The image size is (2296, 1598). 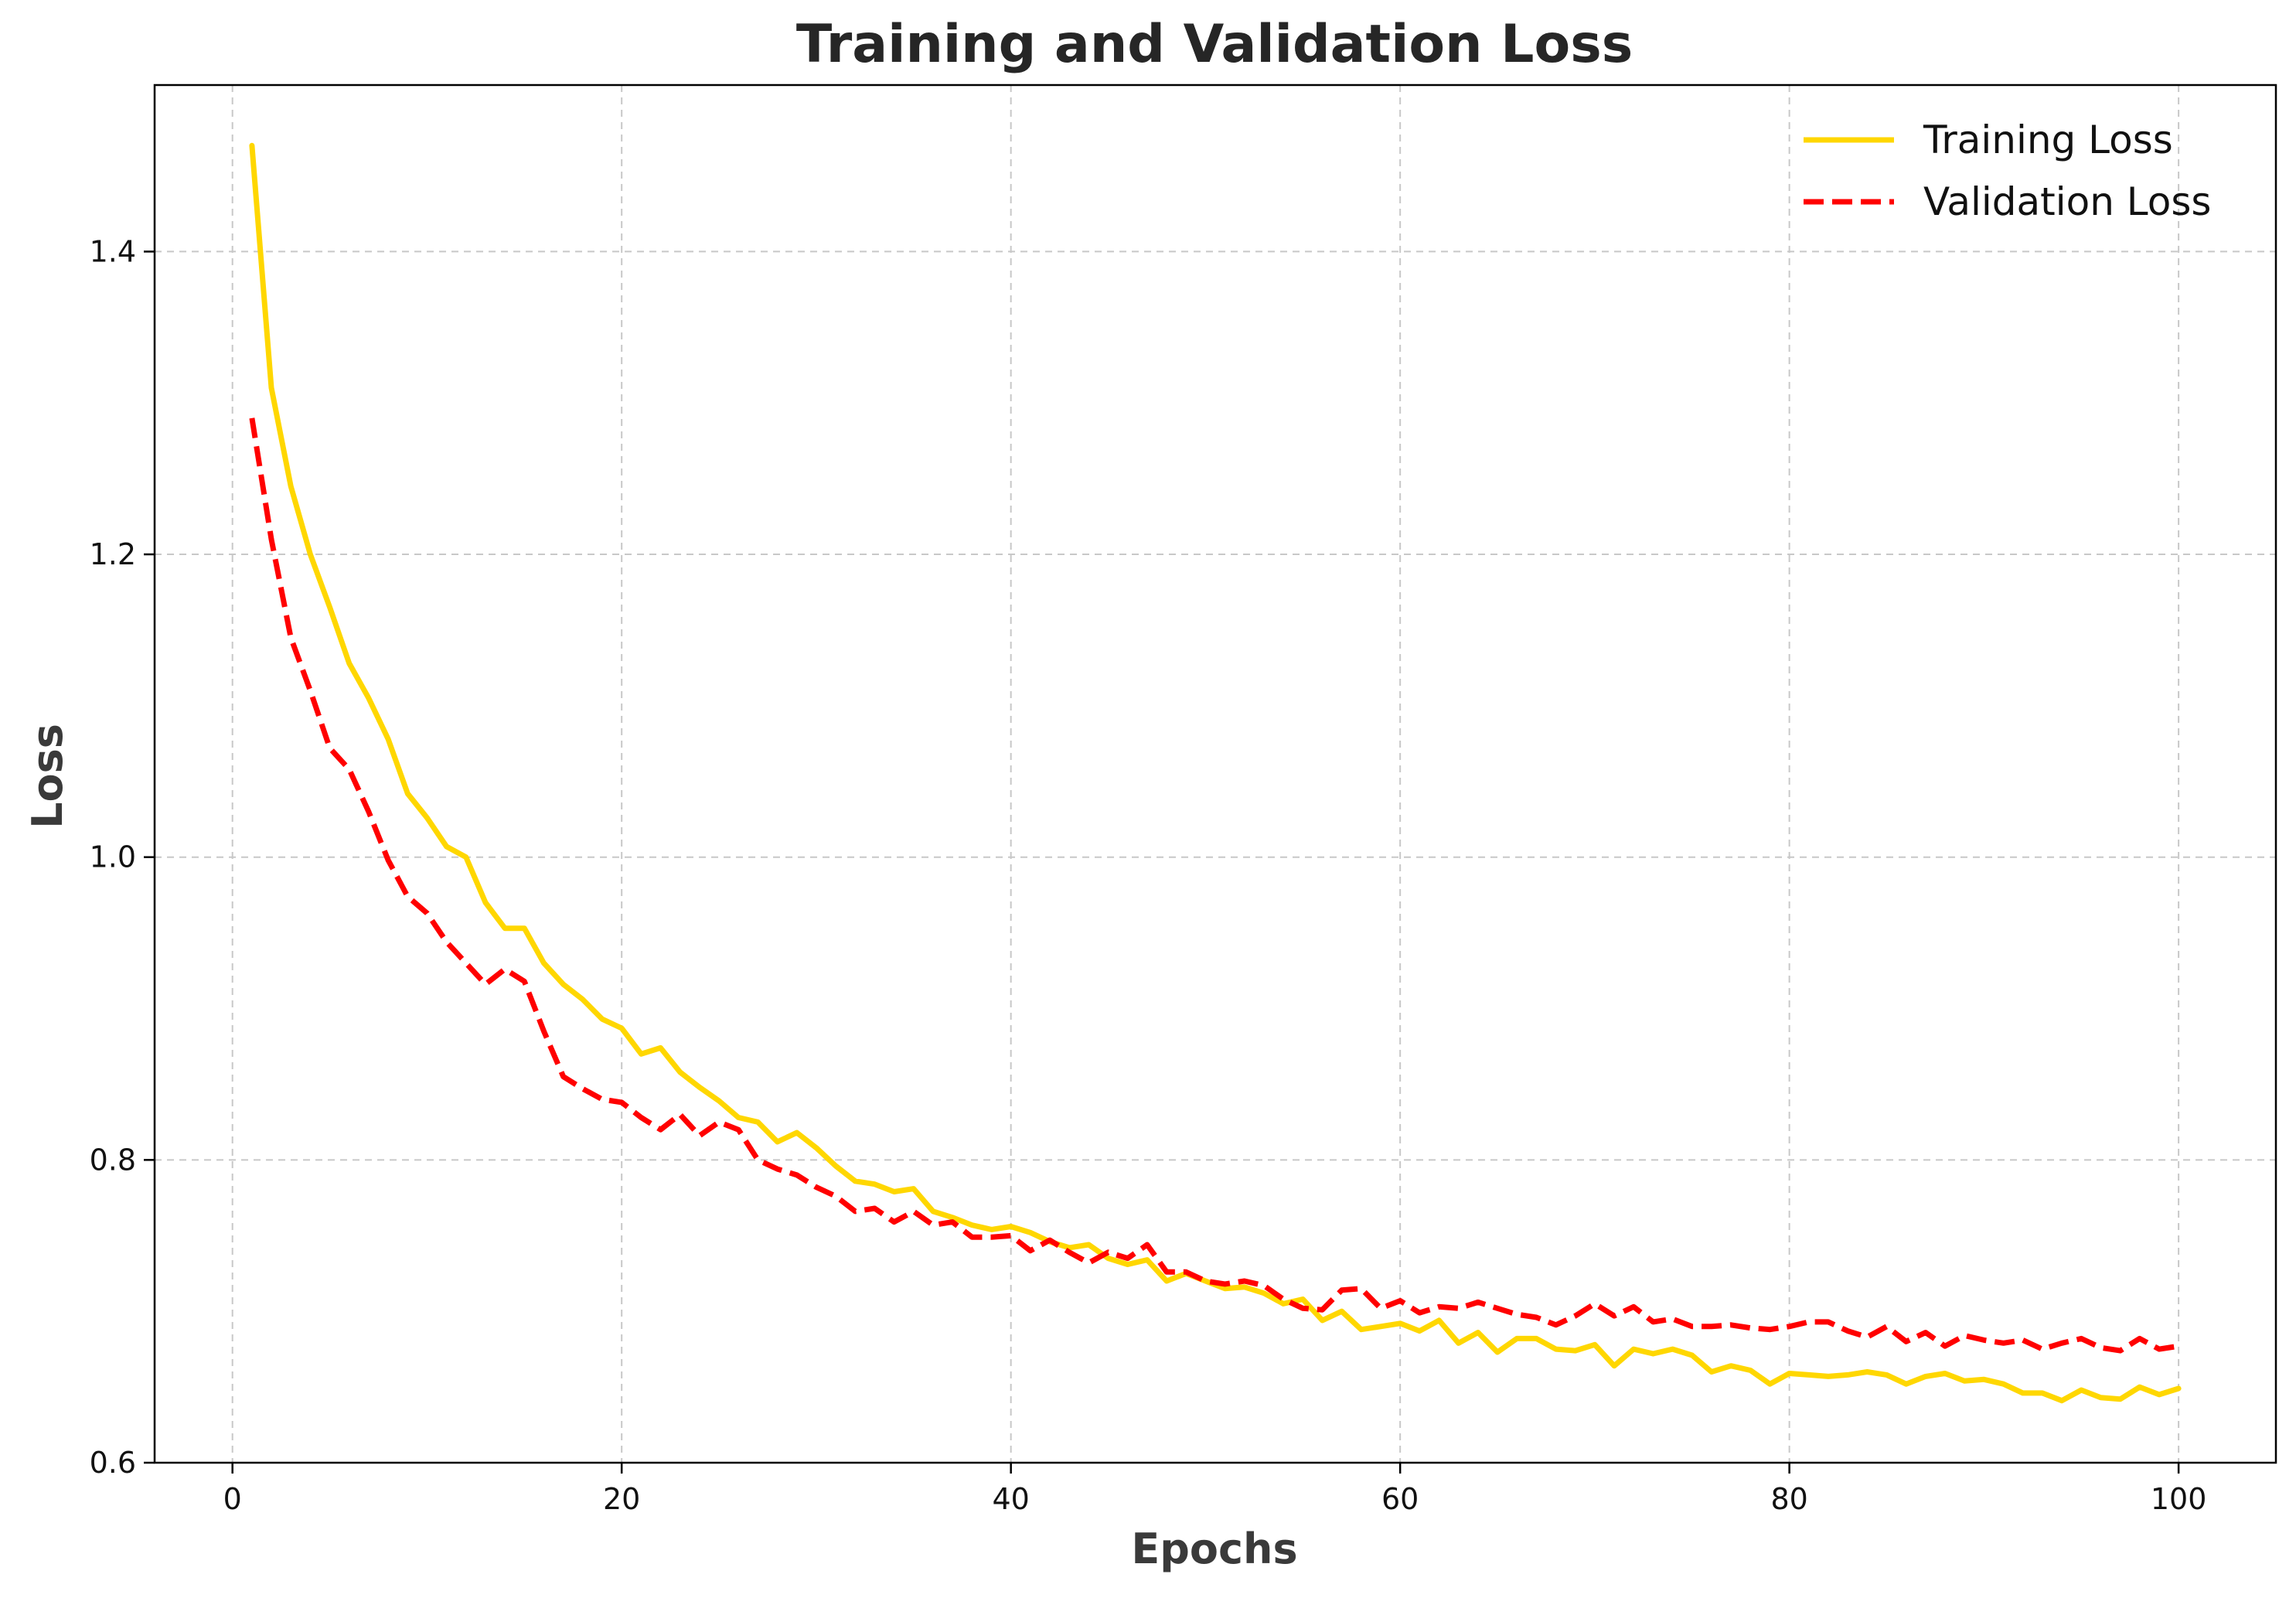 I want to click on y-tick-label: 1.2, so click(x=113, y=554).